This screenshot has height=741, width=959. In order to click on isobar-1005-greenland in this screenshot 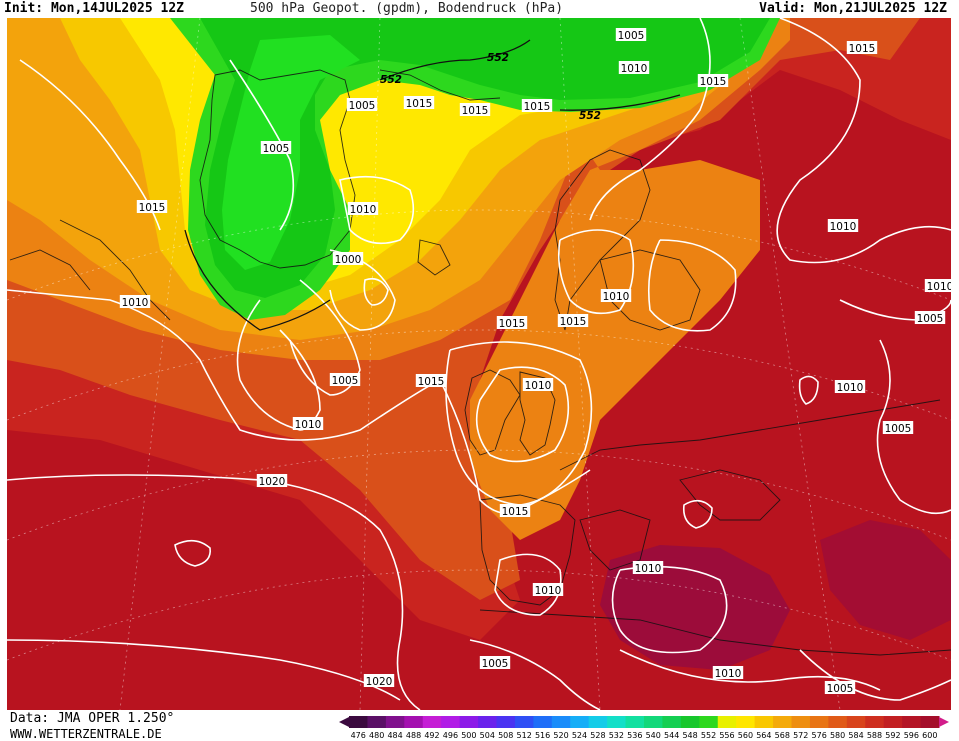, I will do `click(262, 145)`.